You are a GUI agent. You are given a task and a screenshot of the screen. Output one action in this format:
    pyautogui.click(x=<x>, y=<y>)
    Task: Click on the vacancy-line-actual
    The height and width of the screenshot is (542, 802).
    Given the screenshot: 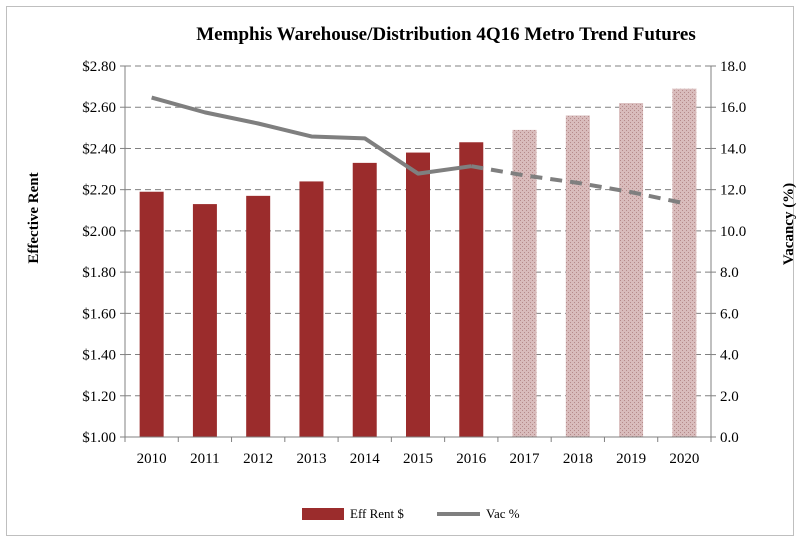 What is the action you would take?
    pyautogui.click(x=311, y=135)
    